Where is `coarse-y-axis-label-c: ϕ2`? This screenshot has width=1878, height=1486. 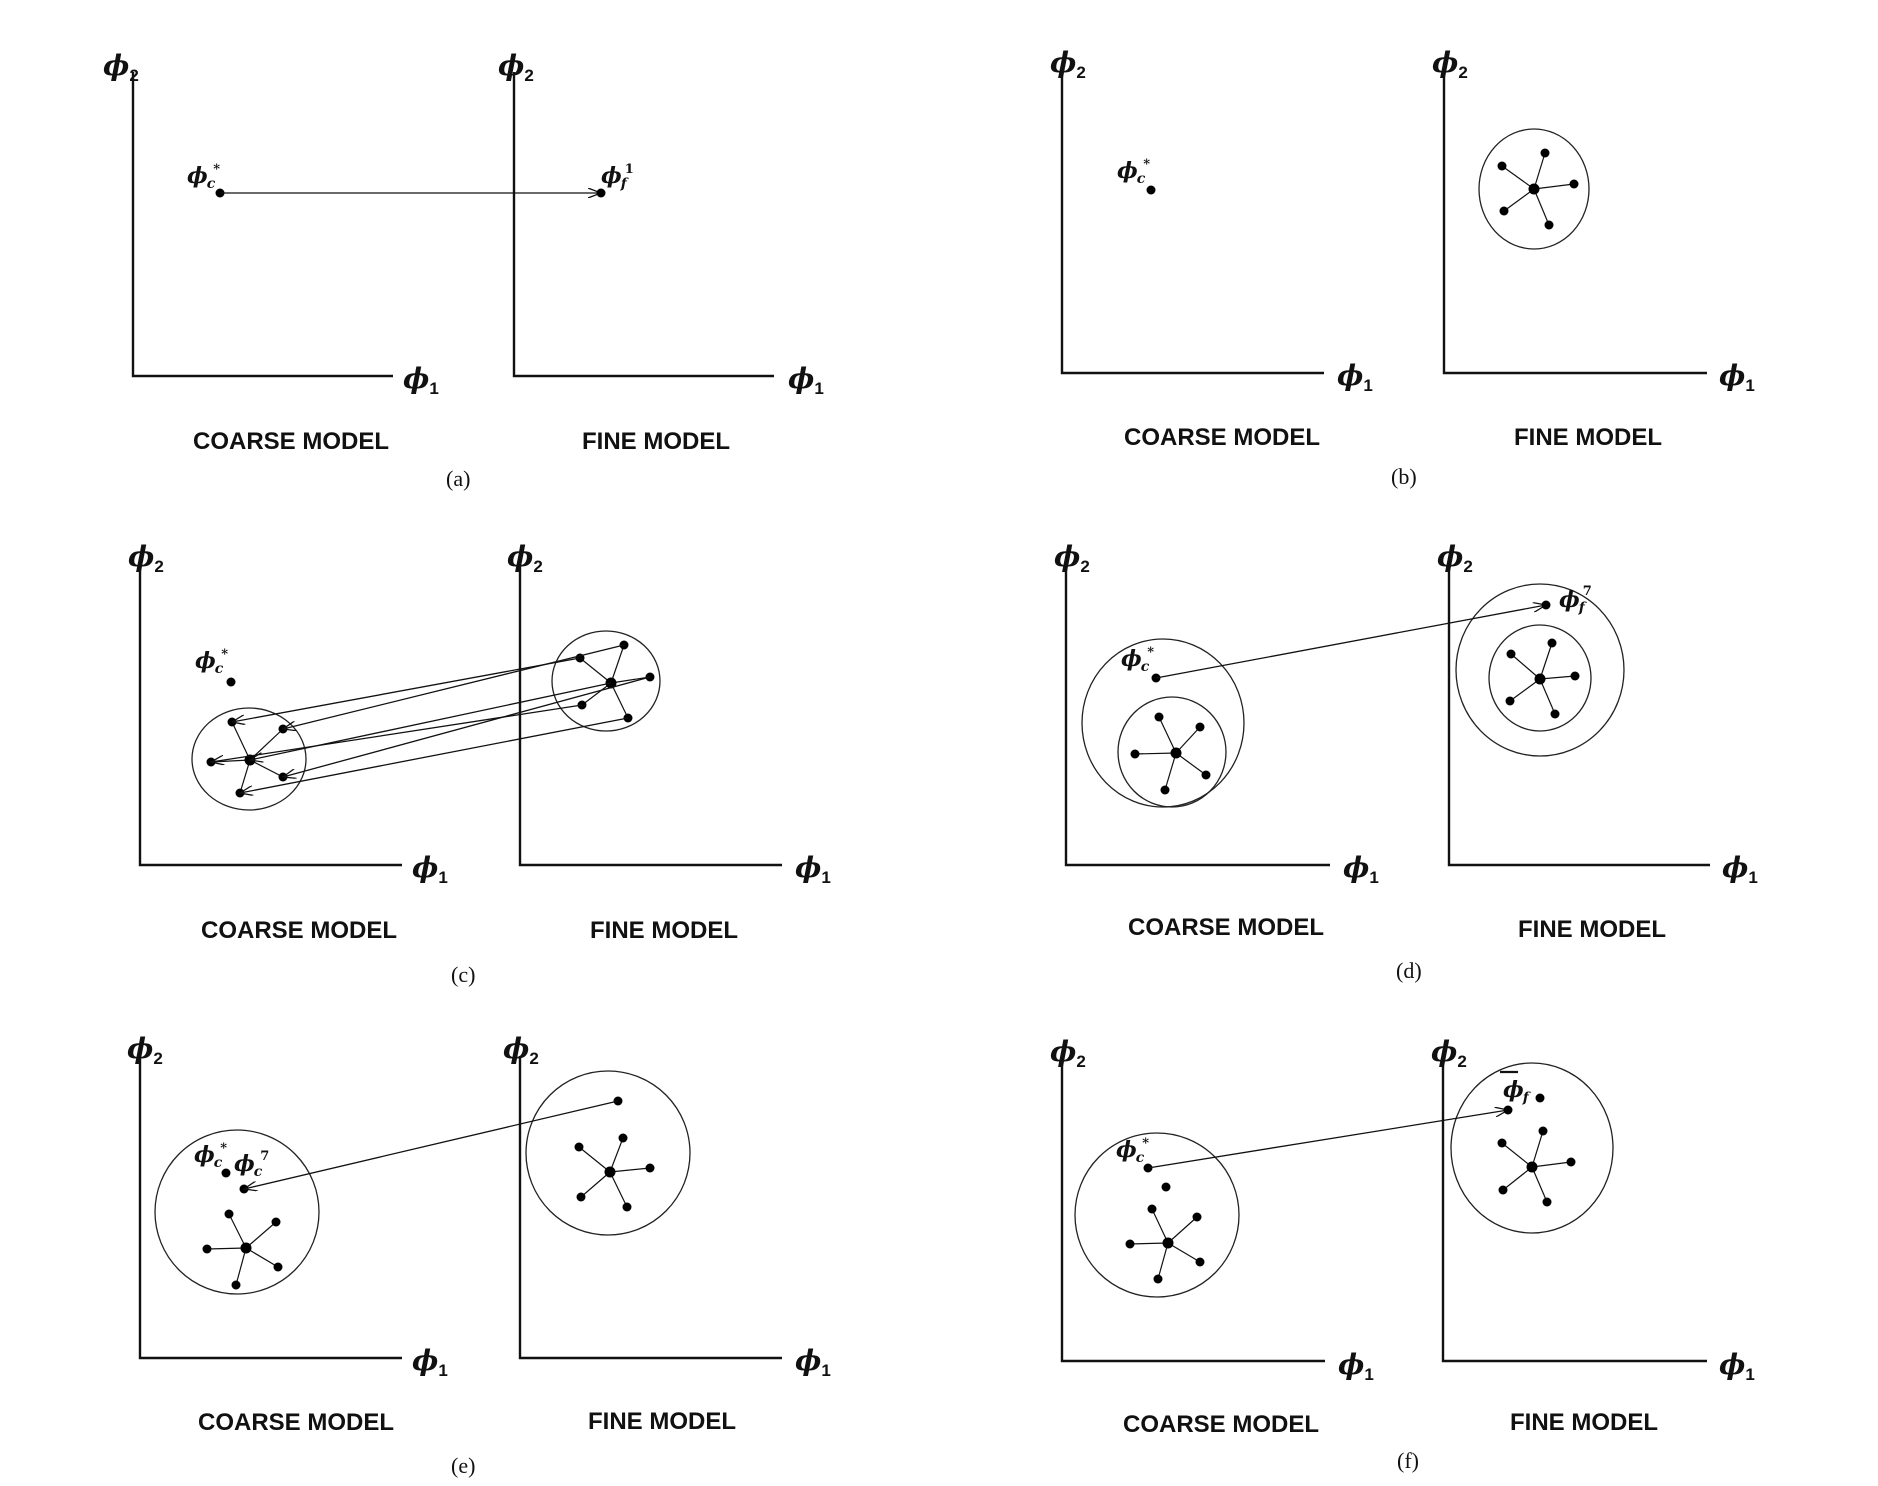
coarse-y-axis-label-c: ϕ2 is located at coordinates (146, 558).